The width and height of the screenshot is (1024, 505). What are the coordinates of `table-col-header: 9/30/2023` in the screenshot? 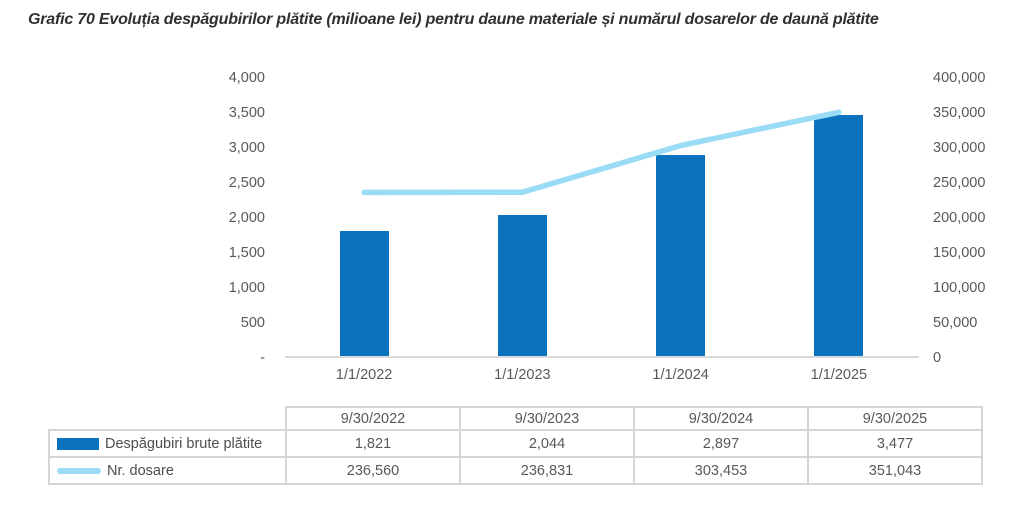 It's located at (547, 418).